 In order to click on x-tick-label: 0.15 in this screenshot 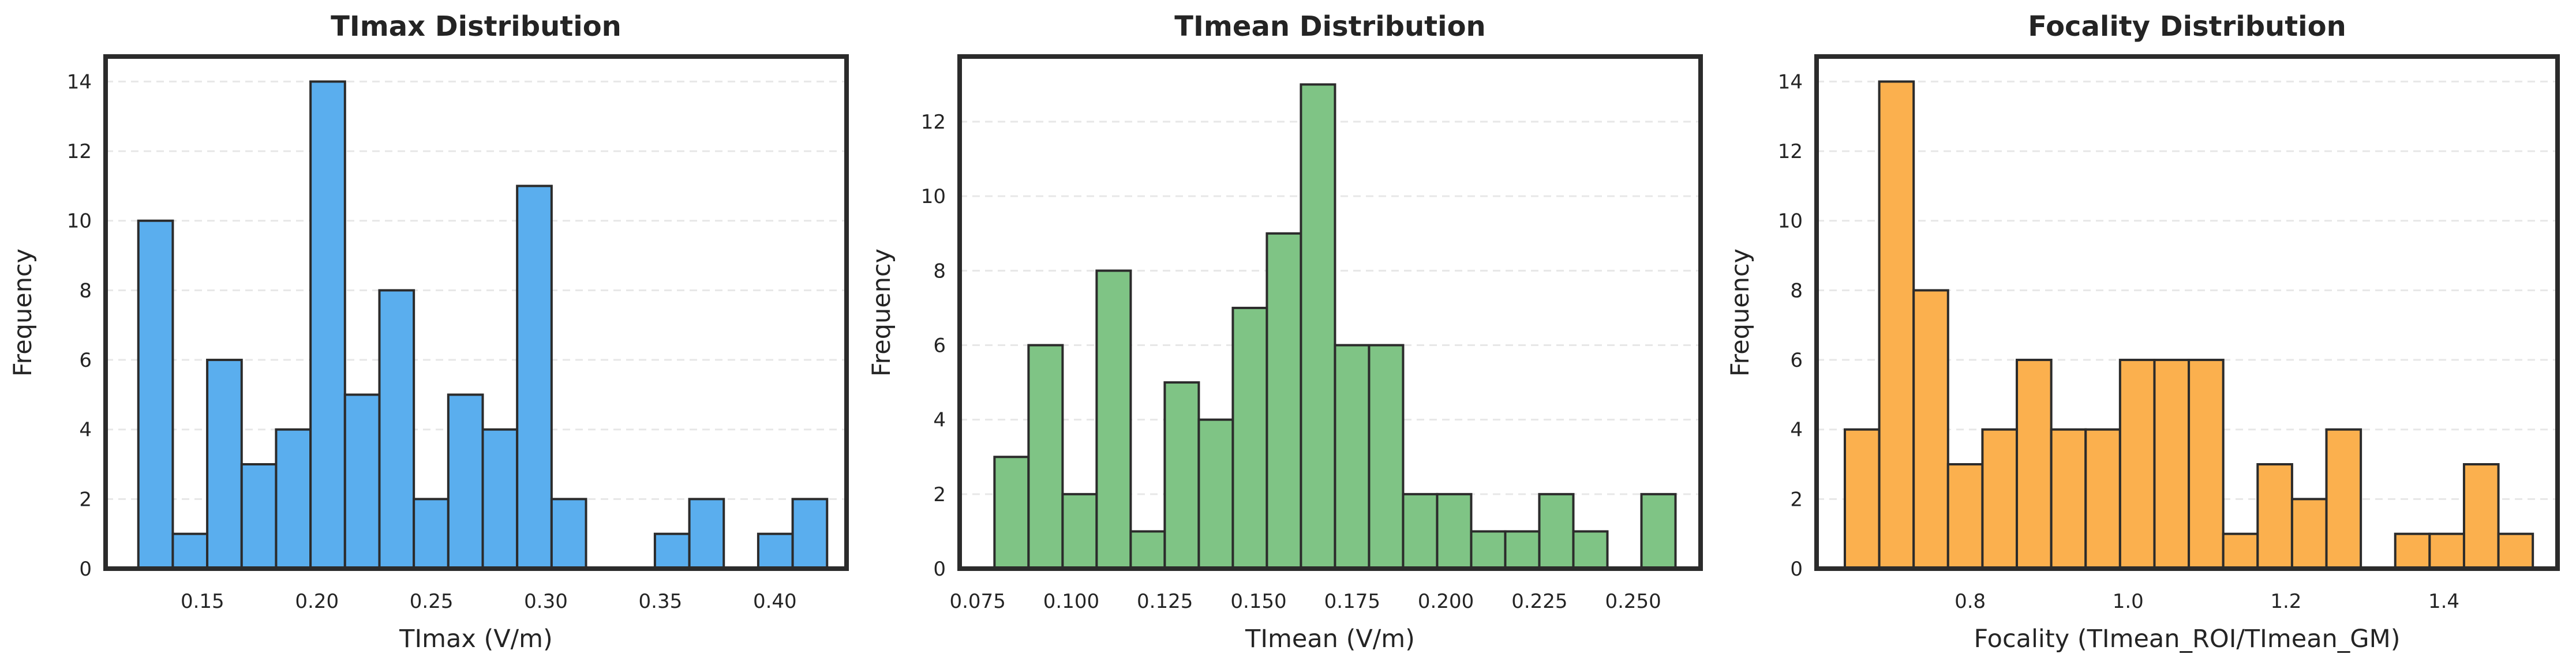, I will do `click(202, 601)`.